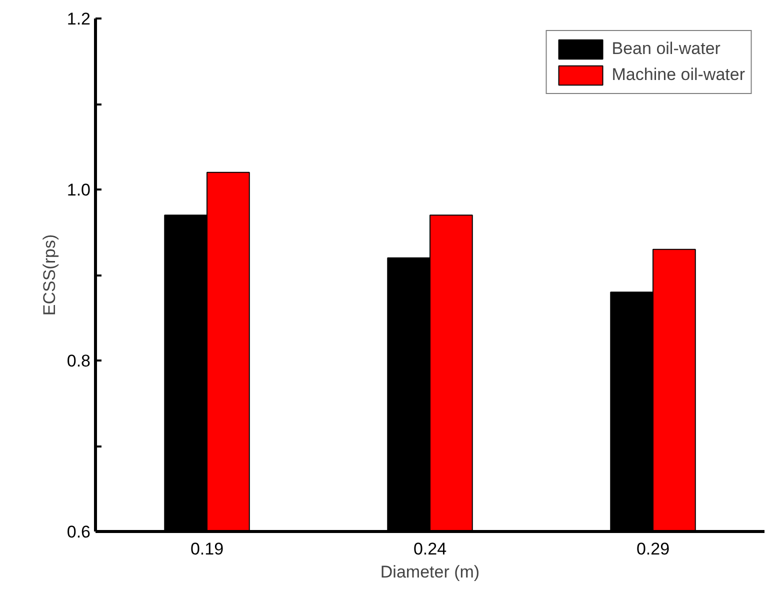  I want to click on x-axis-title: Diameter (m), so click(430, 572).